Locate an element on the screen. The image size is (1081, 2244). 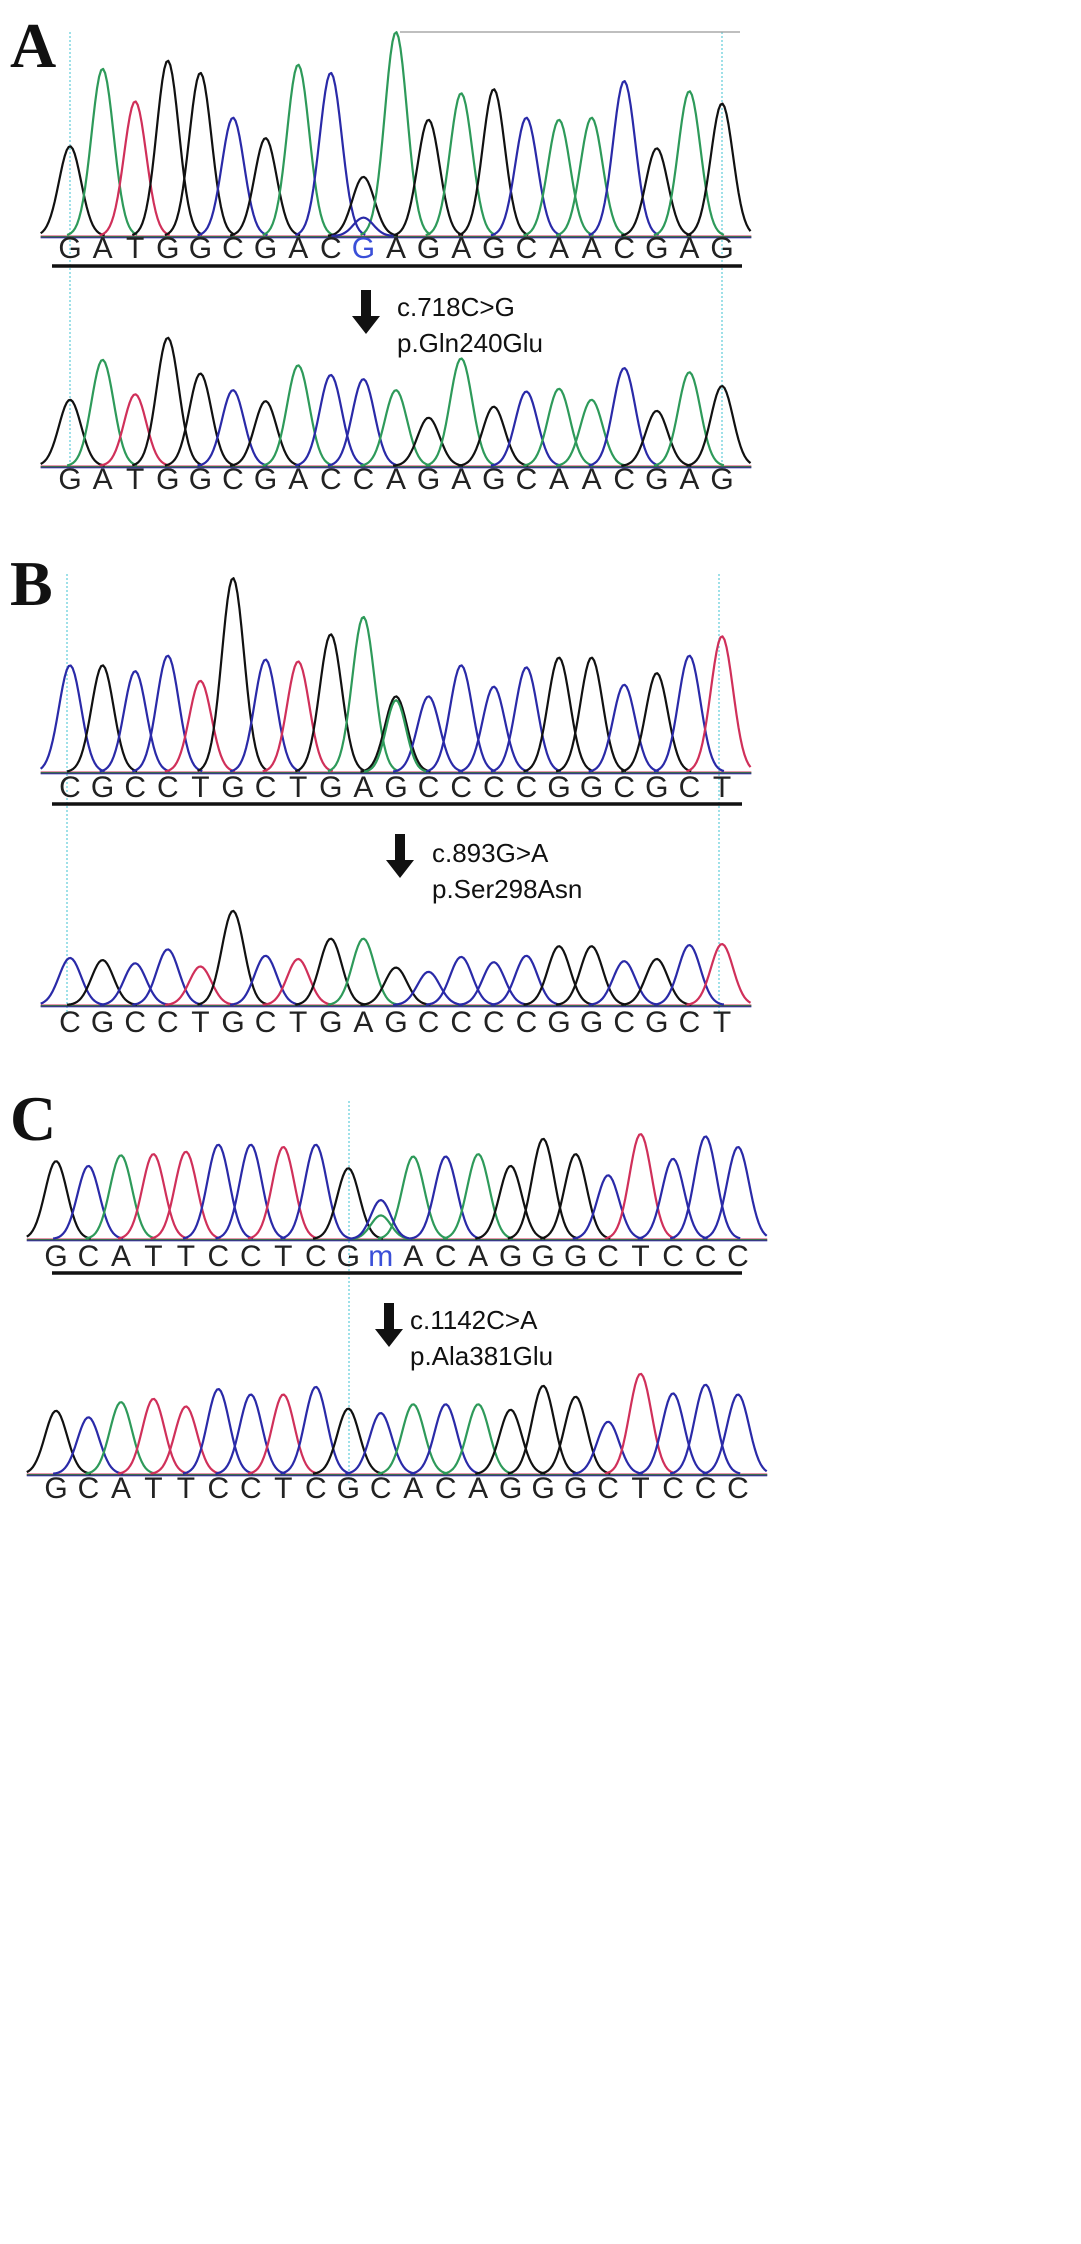
panel-c-track-1-ambiguous-peak is located at coordinates (380, 1219).